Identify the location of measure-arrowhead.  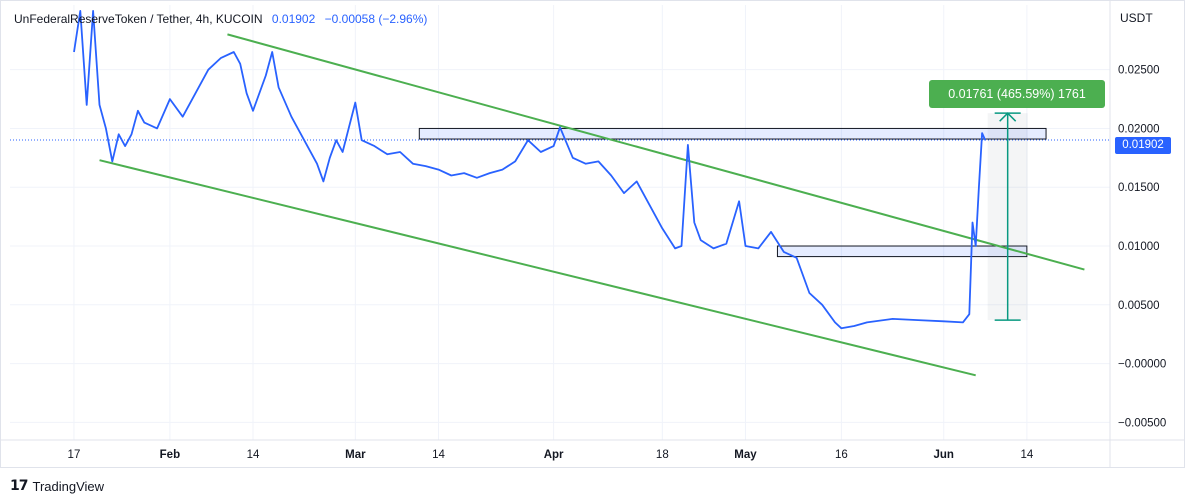
(1008, 117).